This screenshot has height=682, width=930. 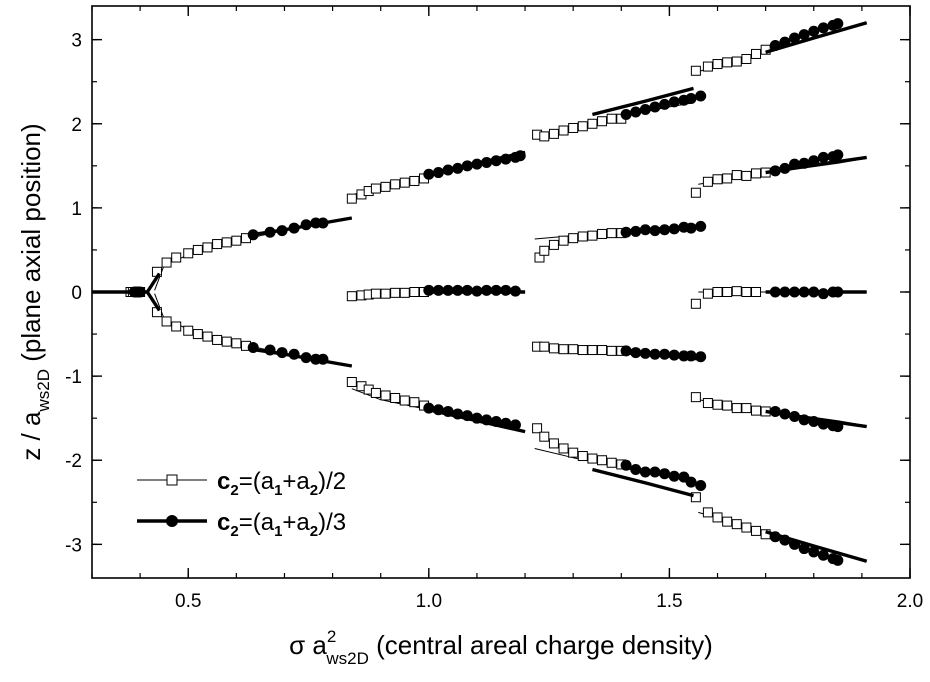 What do you see at coordinates (76, 125) in the screenshot?
I see `y-tick-label: 2` at bounding box center [76, 125].